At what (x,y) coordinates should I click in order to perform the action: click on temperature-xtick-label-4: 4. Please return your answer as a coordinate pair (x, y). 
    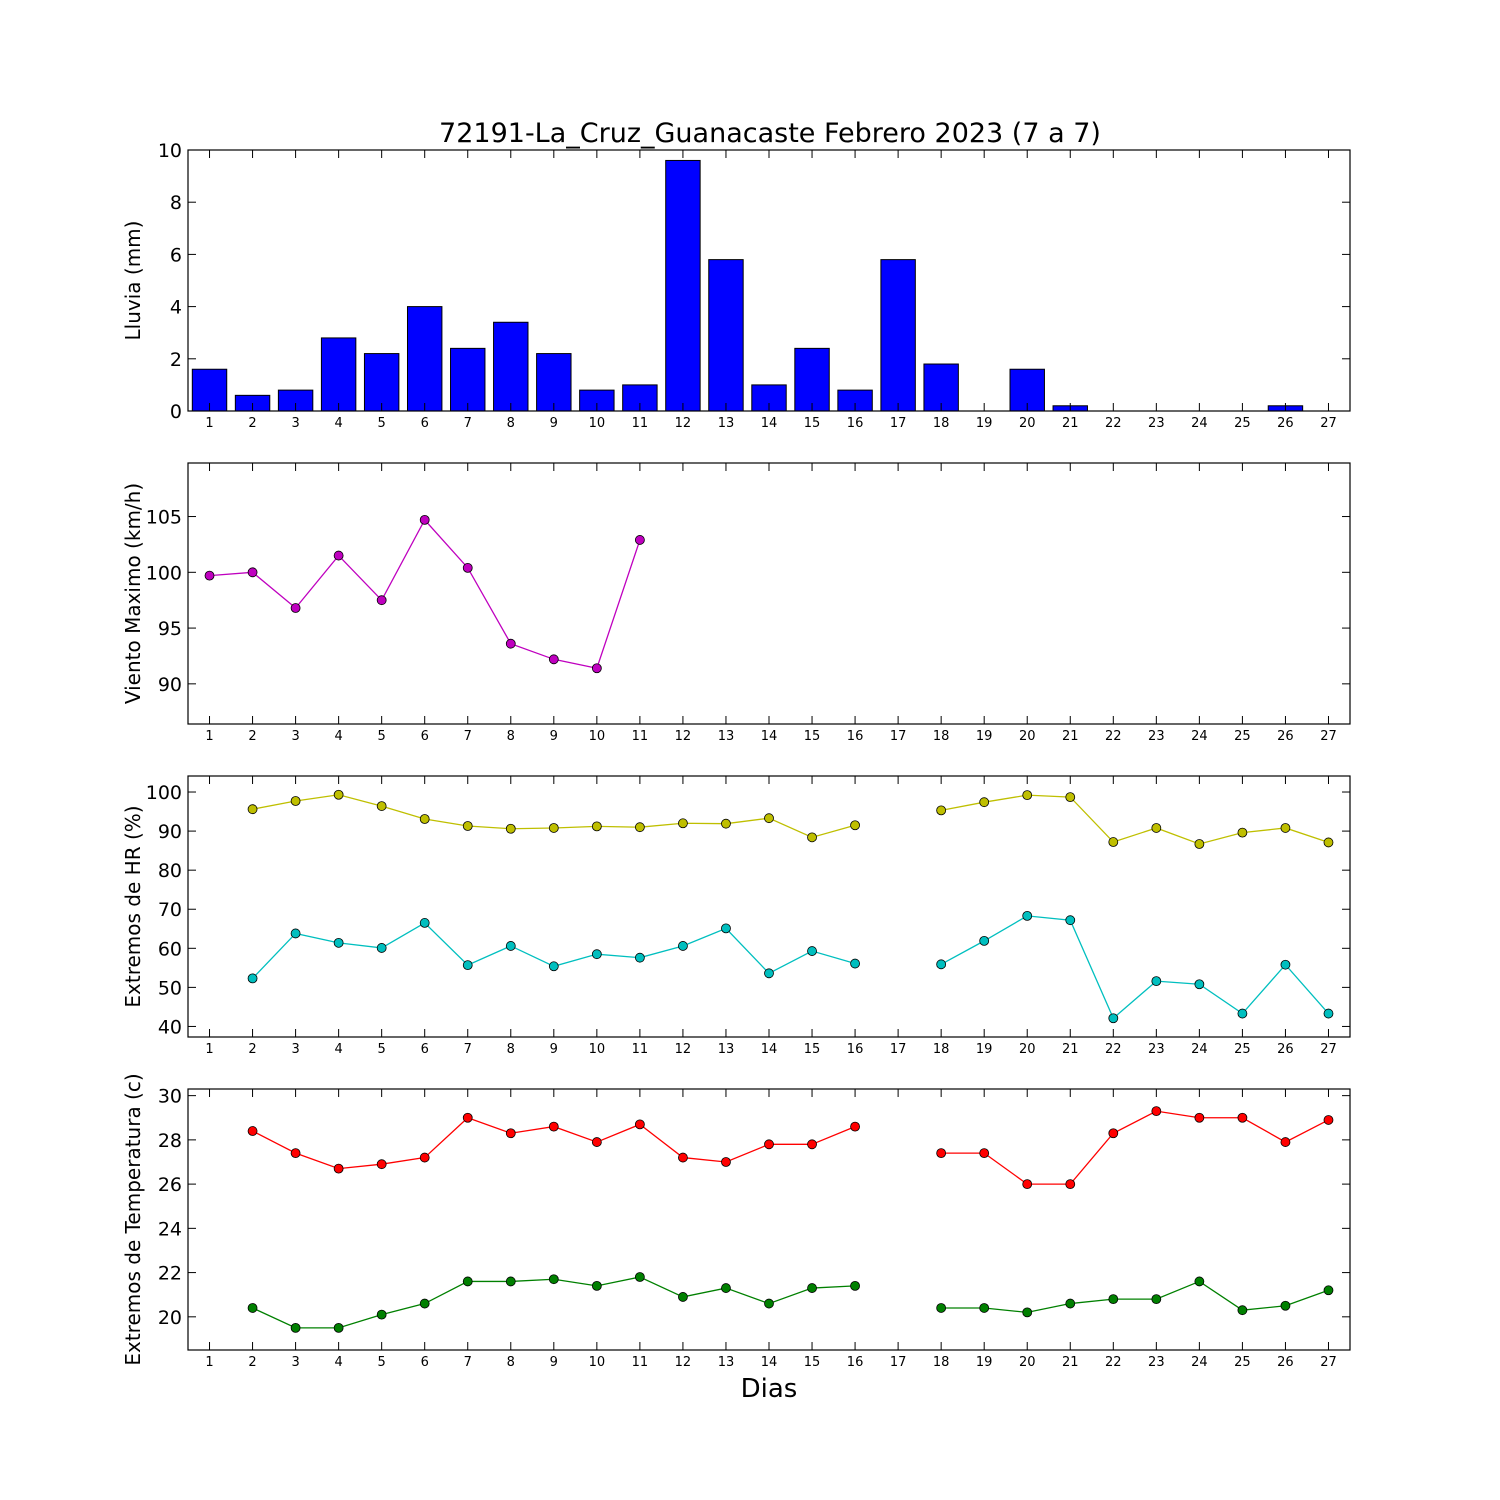
    Looking at the image, I should click on (338, 1362).